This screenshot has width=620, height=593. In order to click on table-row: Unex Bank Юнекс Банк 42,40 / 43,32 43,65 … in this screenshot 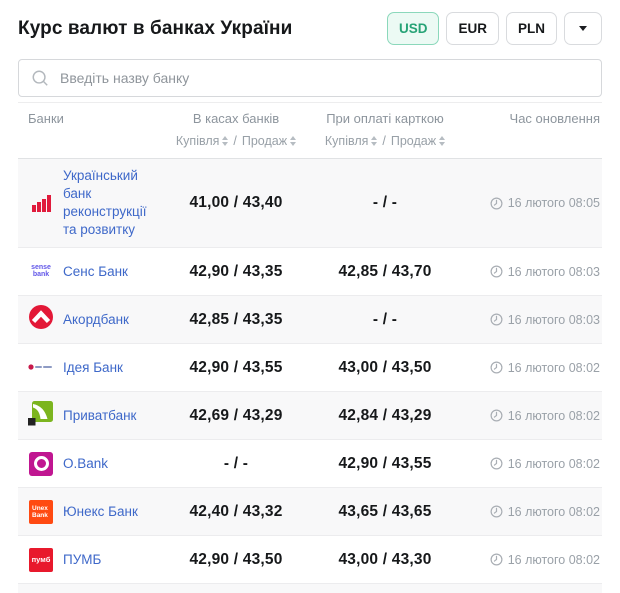, I will do `click(310, 512)`.